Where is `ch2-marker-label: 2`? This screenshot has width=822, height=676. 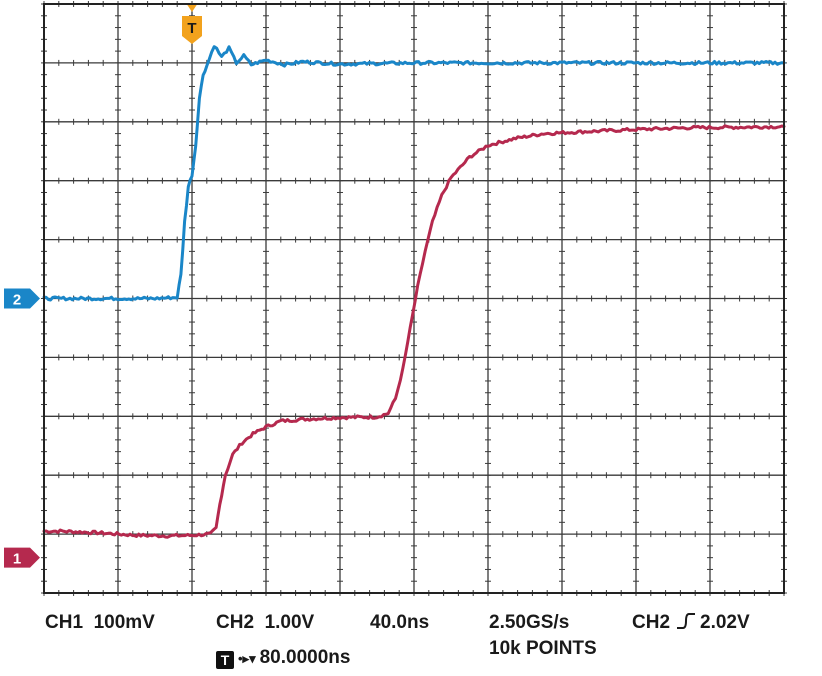
ch2-marker-label: 2 is located at coordinates (17, 300).